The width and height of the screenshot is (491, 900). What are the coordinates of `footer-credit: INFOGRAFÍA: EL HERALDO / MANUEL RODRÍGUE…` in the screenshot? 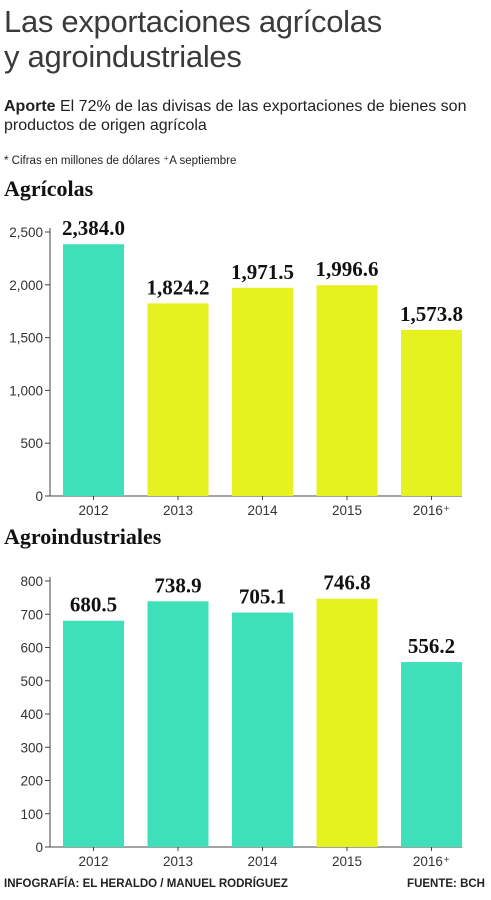 It's located at (146, 884).